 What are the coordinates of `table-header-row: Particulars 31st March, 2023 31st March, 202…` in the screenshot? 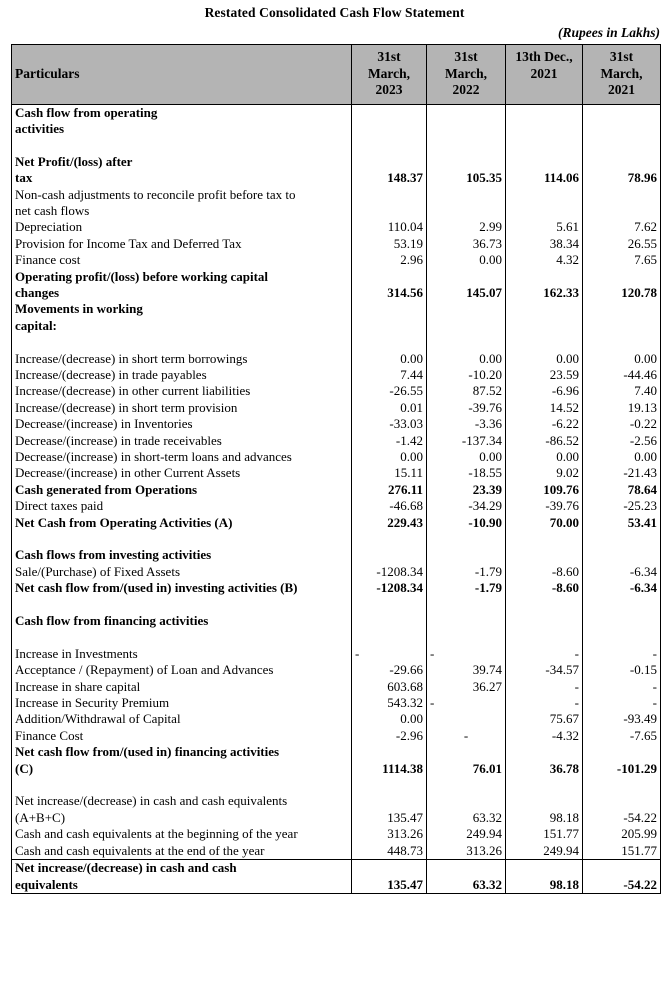 It's located at (336, 74).